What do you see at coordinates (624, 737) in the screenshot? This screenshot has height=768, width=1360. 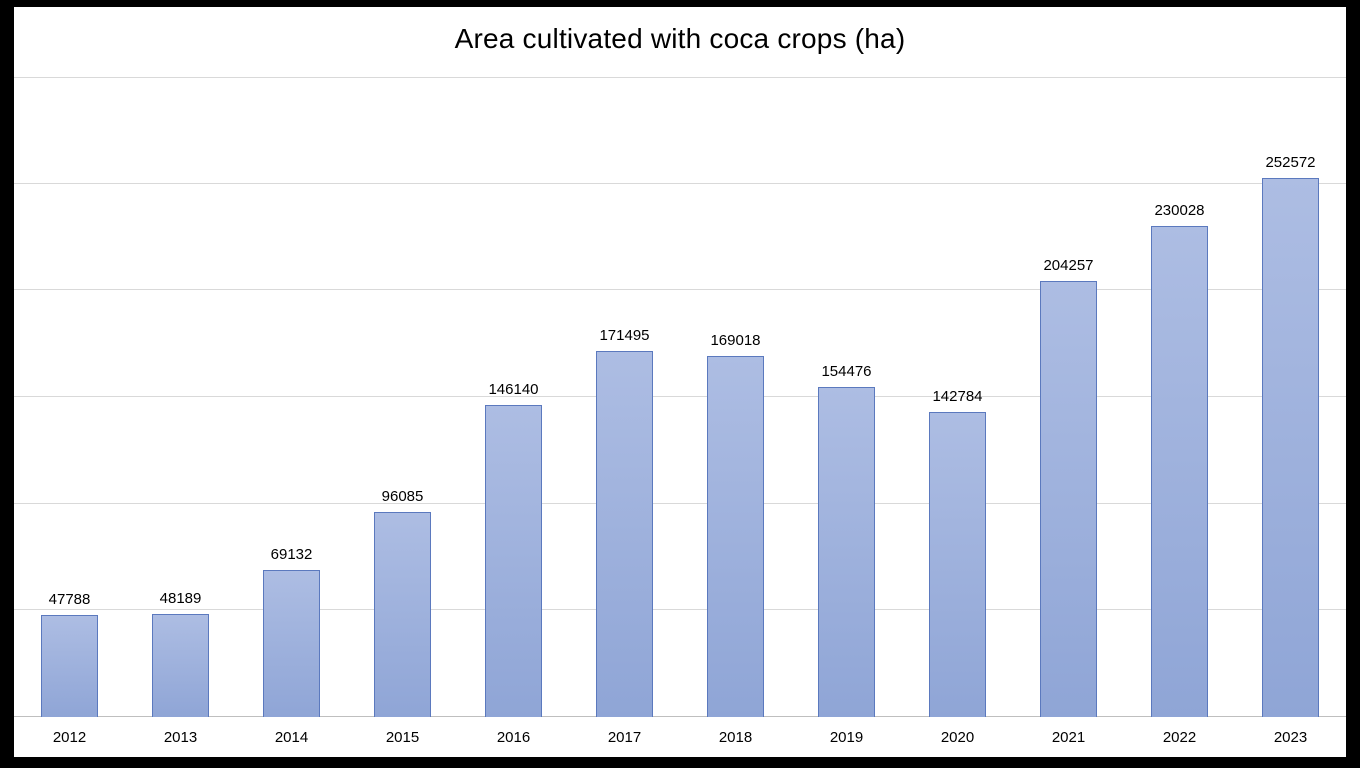 I see `x-axis-label: 2017` at bounding box center [624, 737].